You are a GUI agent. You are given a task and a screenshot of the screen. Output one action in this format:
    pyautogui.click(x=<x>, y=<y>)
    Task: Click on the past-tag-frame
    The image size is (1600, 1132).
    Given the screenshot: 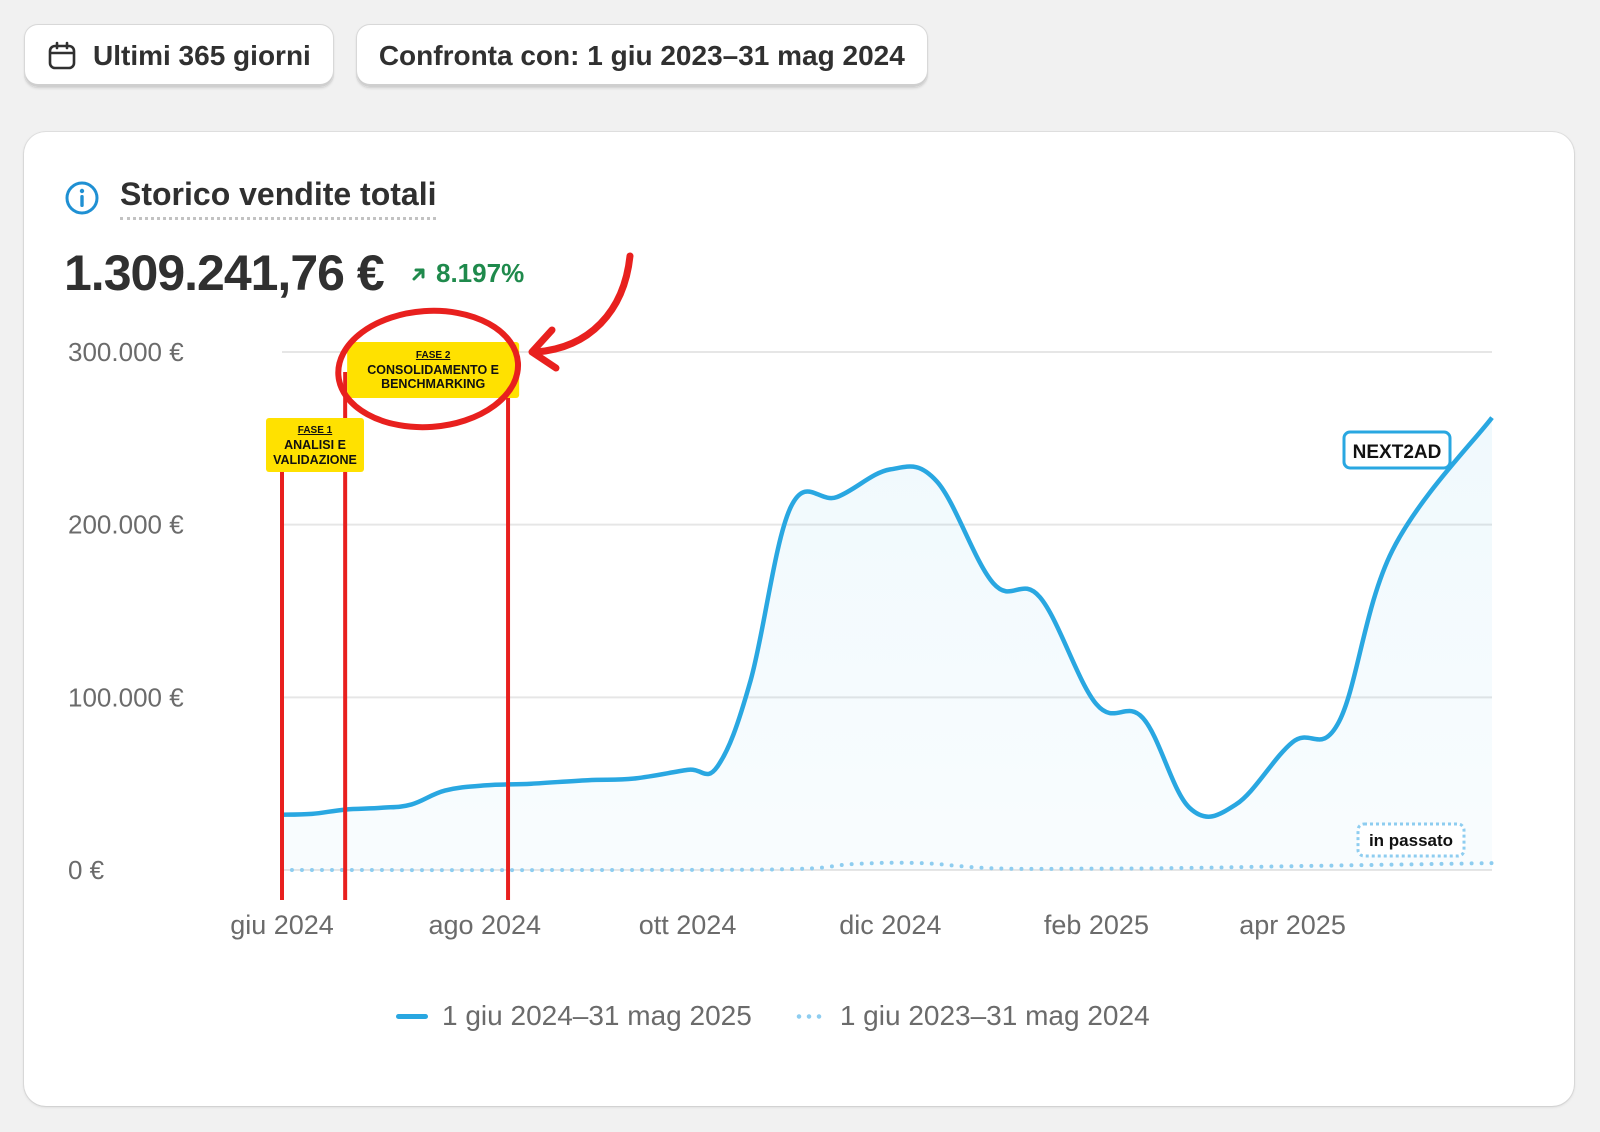 What is the action you would take?
    pyautogui.click(x=1411, y=840)
    